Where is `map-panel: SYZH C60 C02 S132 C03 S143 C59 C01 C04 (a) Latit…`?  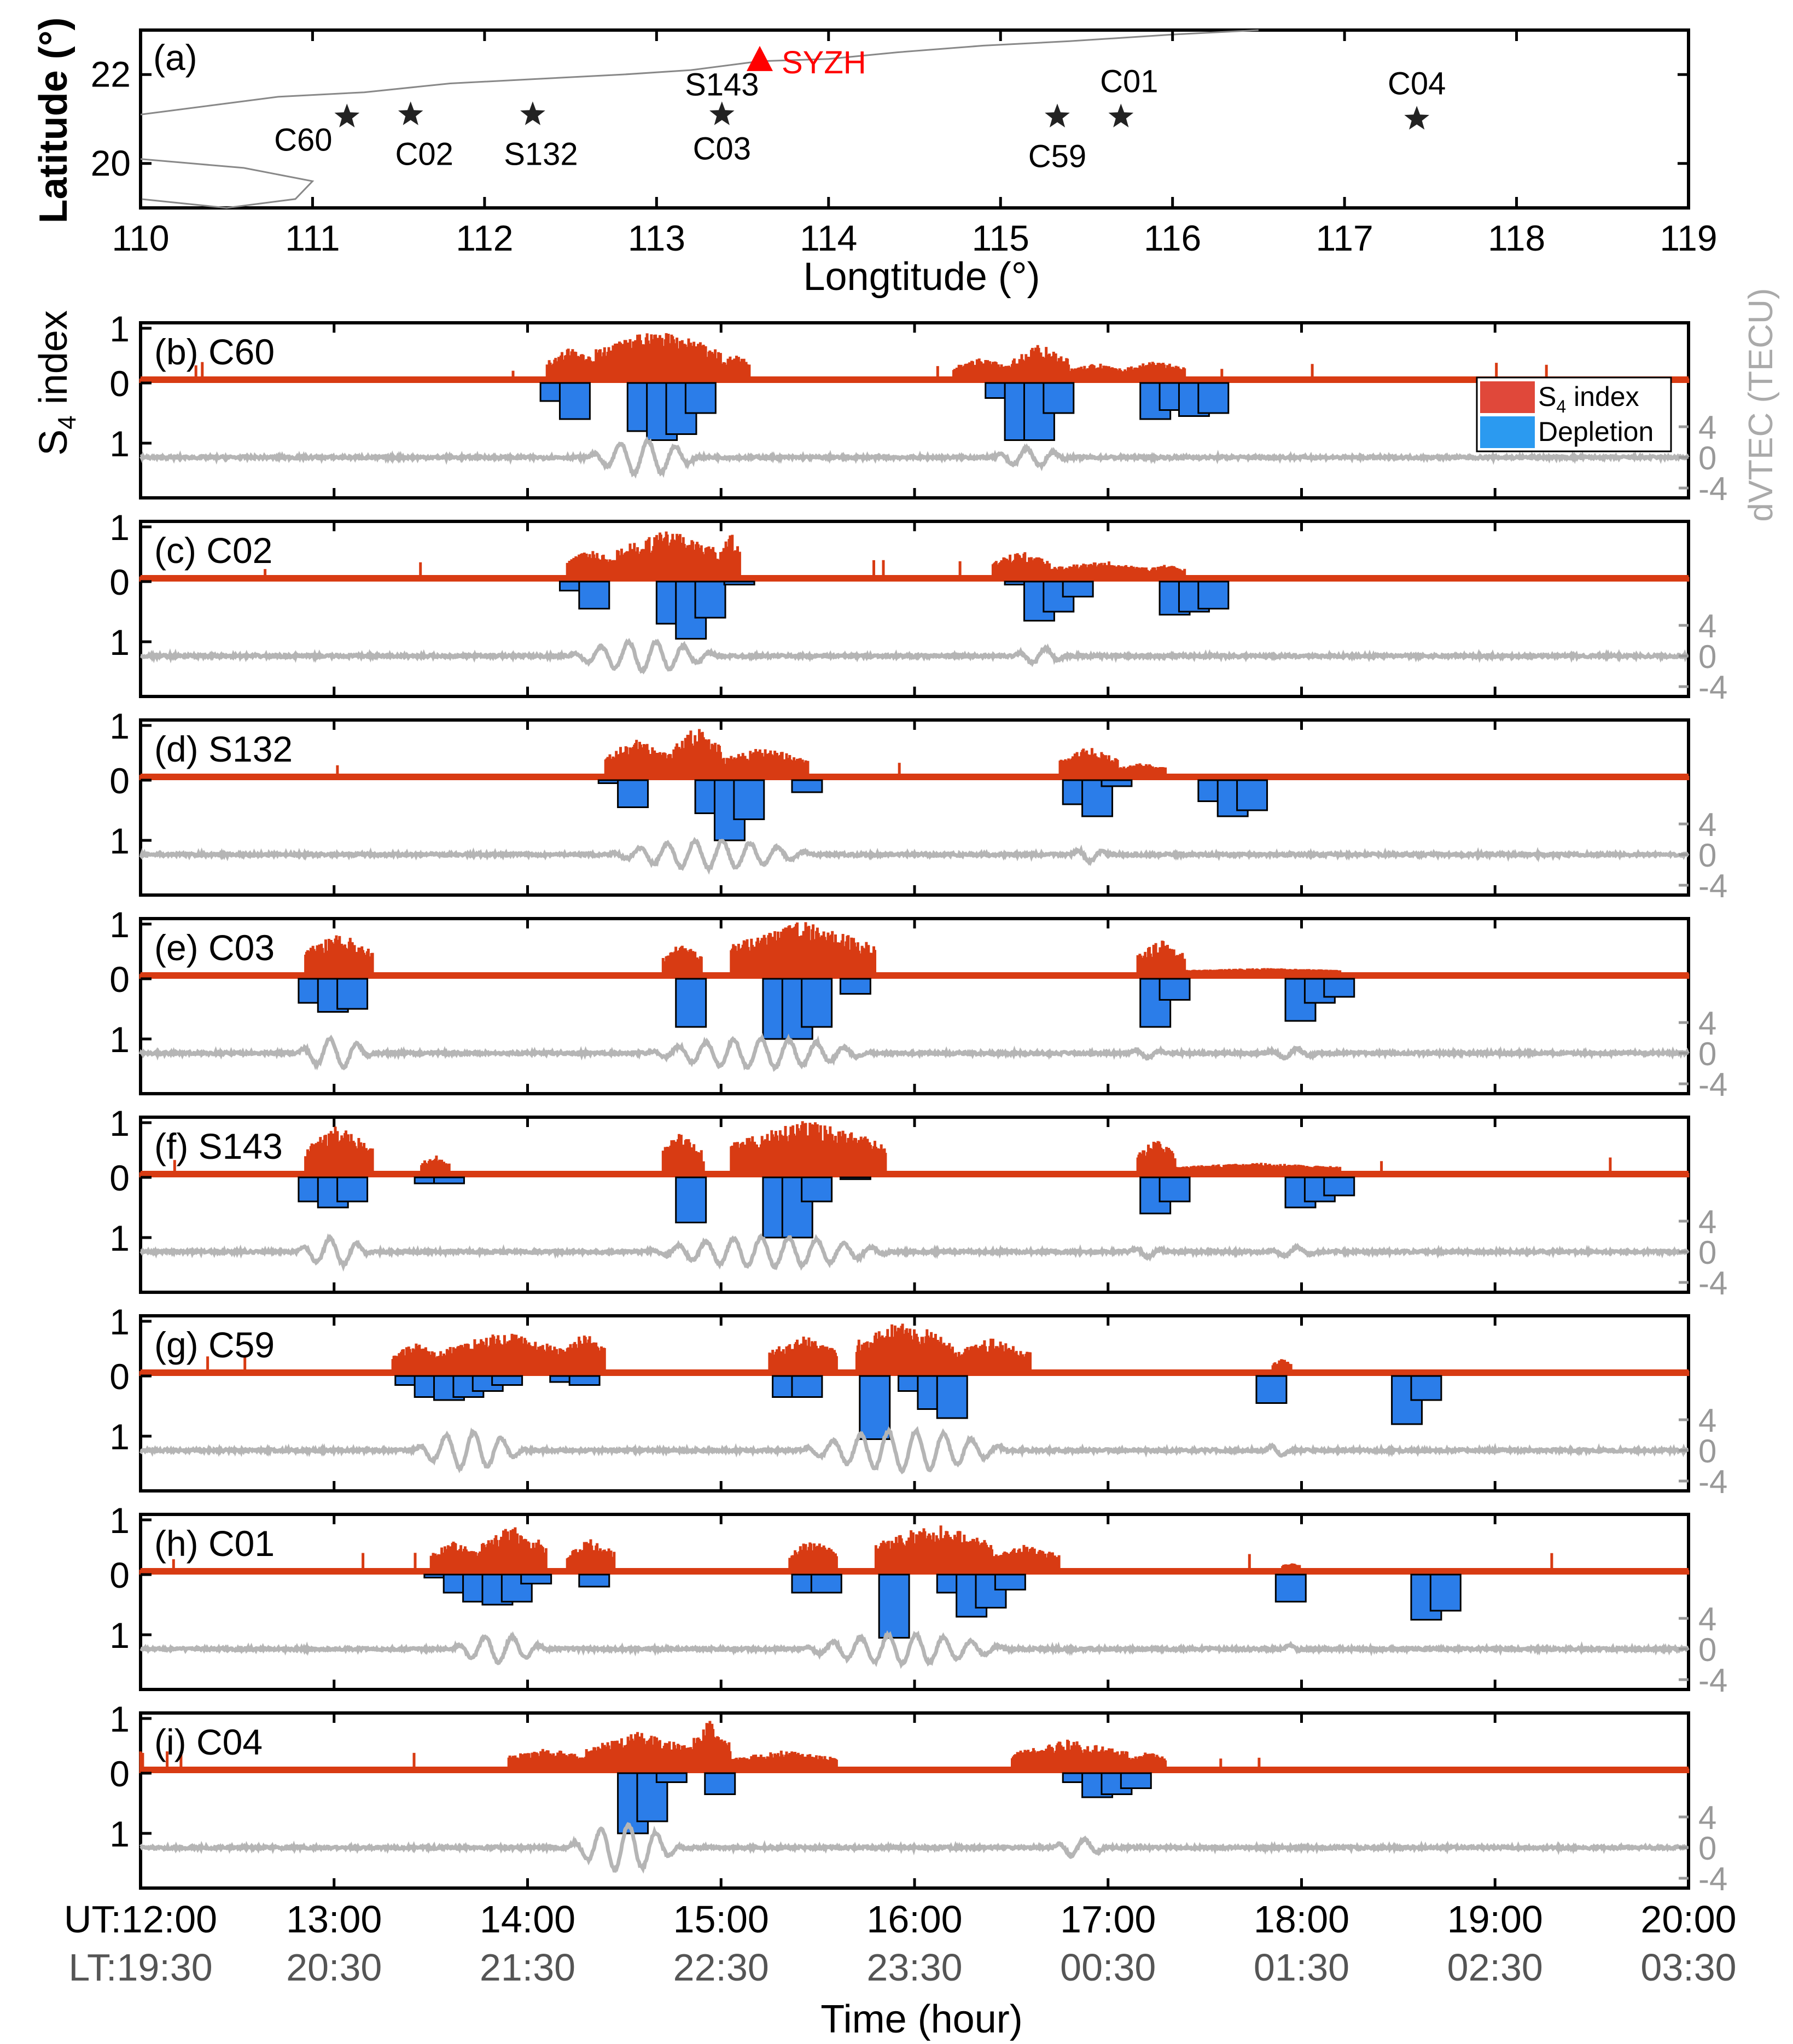
map-panel: SYZH C60 C02 S132 C03 S143 C59 C01 C04 (a) Latit… is located at coordinates (875, 158).